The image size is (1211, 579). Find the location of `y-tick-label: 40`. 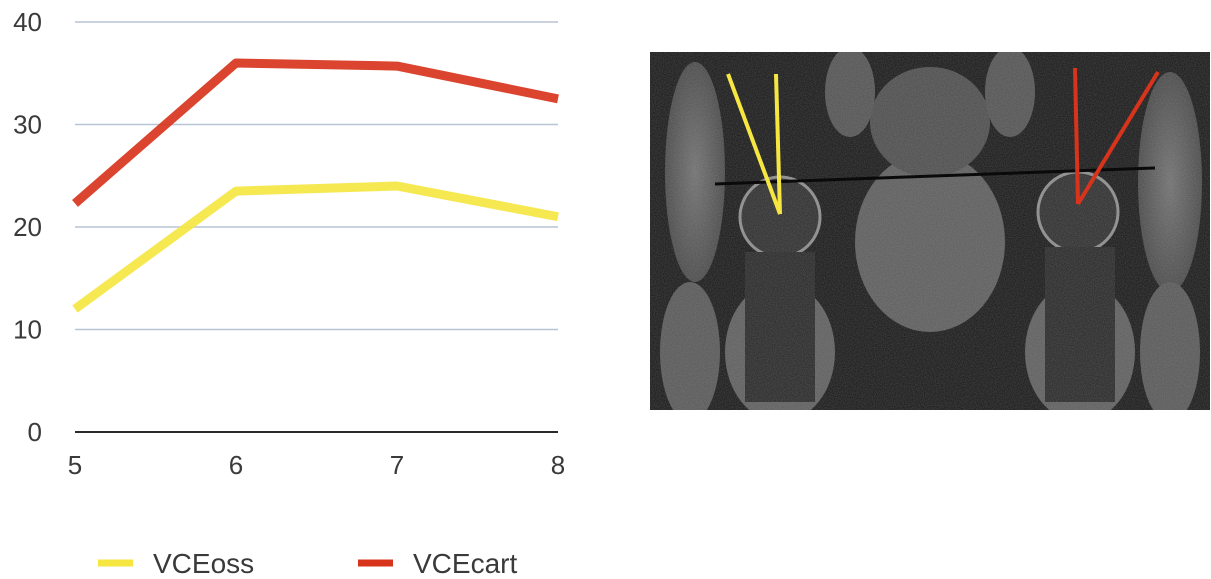

y-tick-label: 40 is located at coordinates (27, 22).